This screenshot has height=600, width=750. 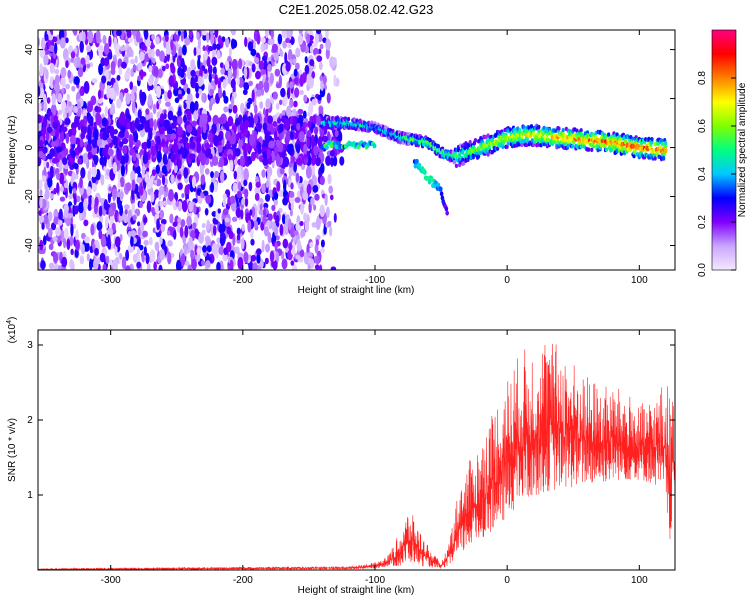 What do you see at coordinates (639, 280) in the screenshot?
I see `x-tick-label: 100` at bounding box center [639, 280].